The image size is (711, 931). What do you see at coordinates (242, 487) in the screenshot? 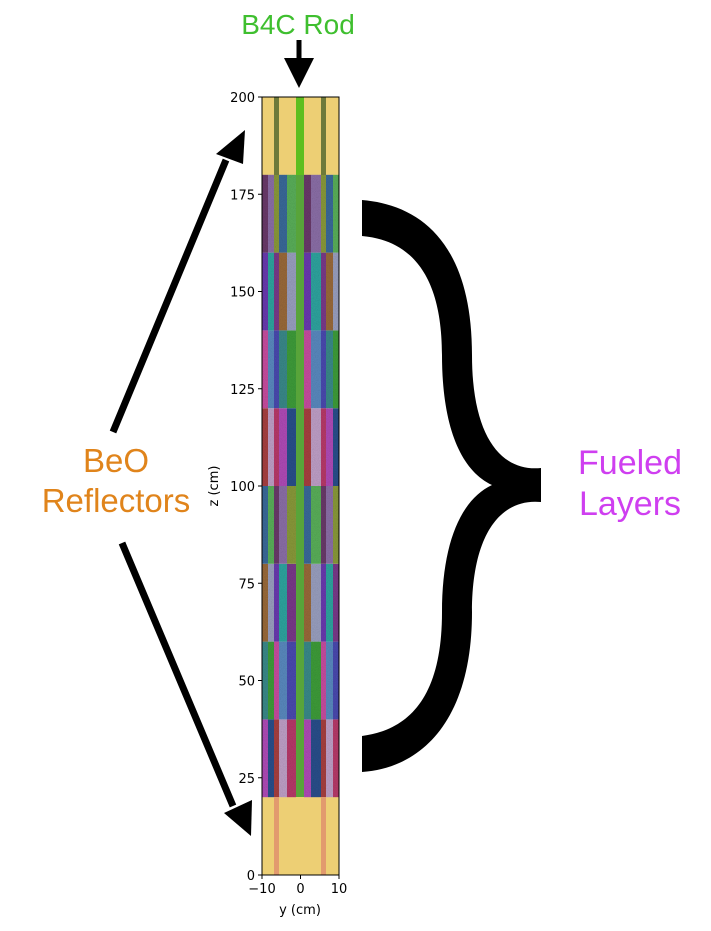
I see `y-tick-label: 100` at bounding box center [242, 487].